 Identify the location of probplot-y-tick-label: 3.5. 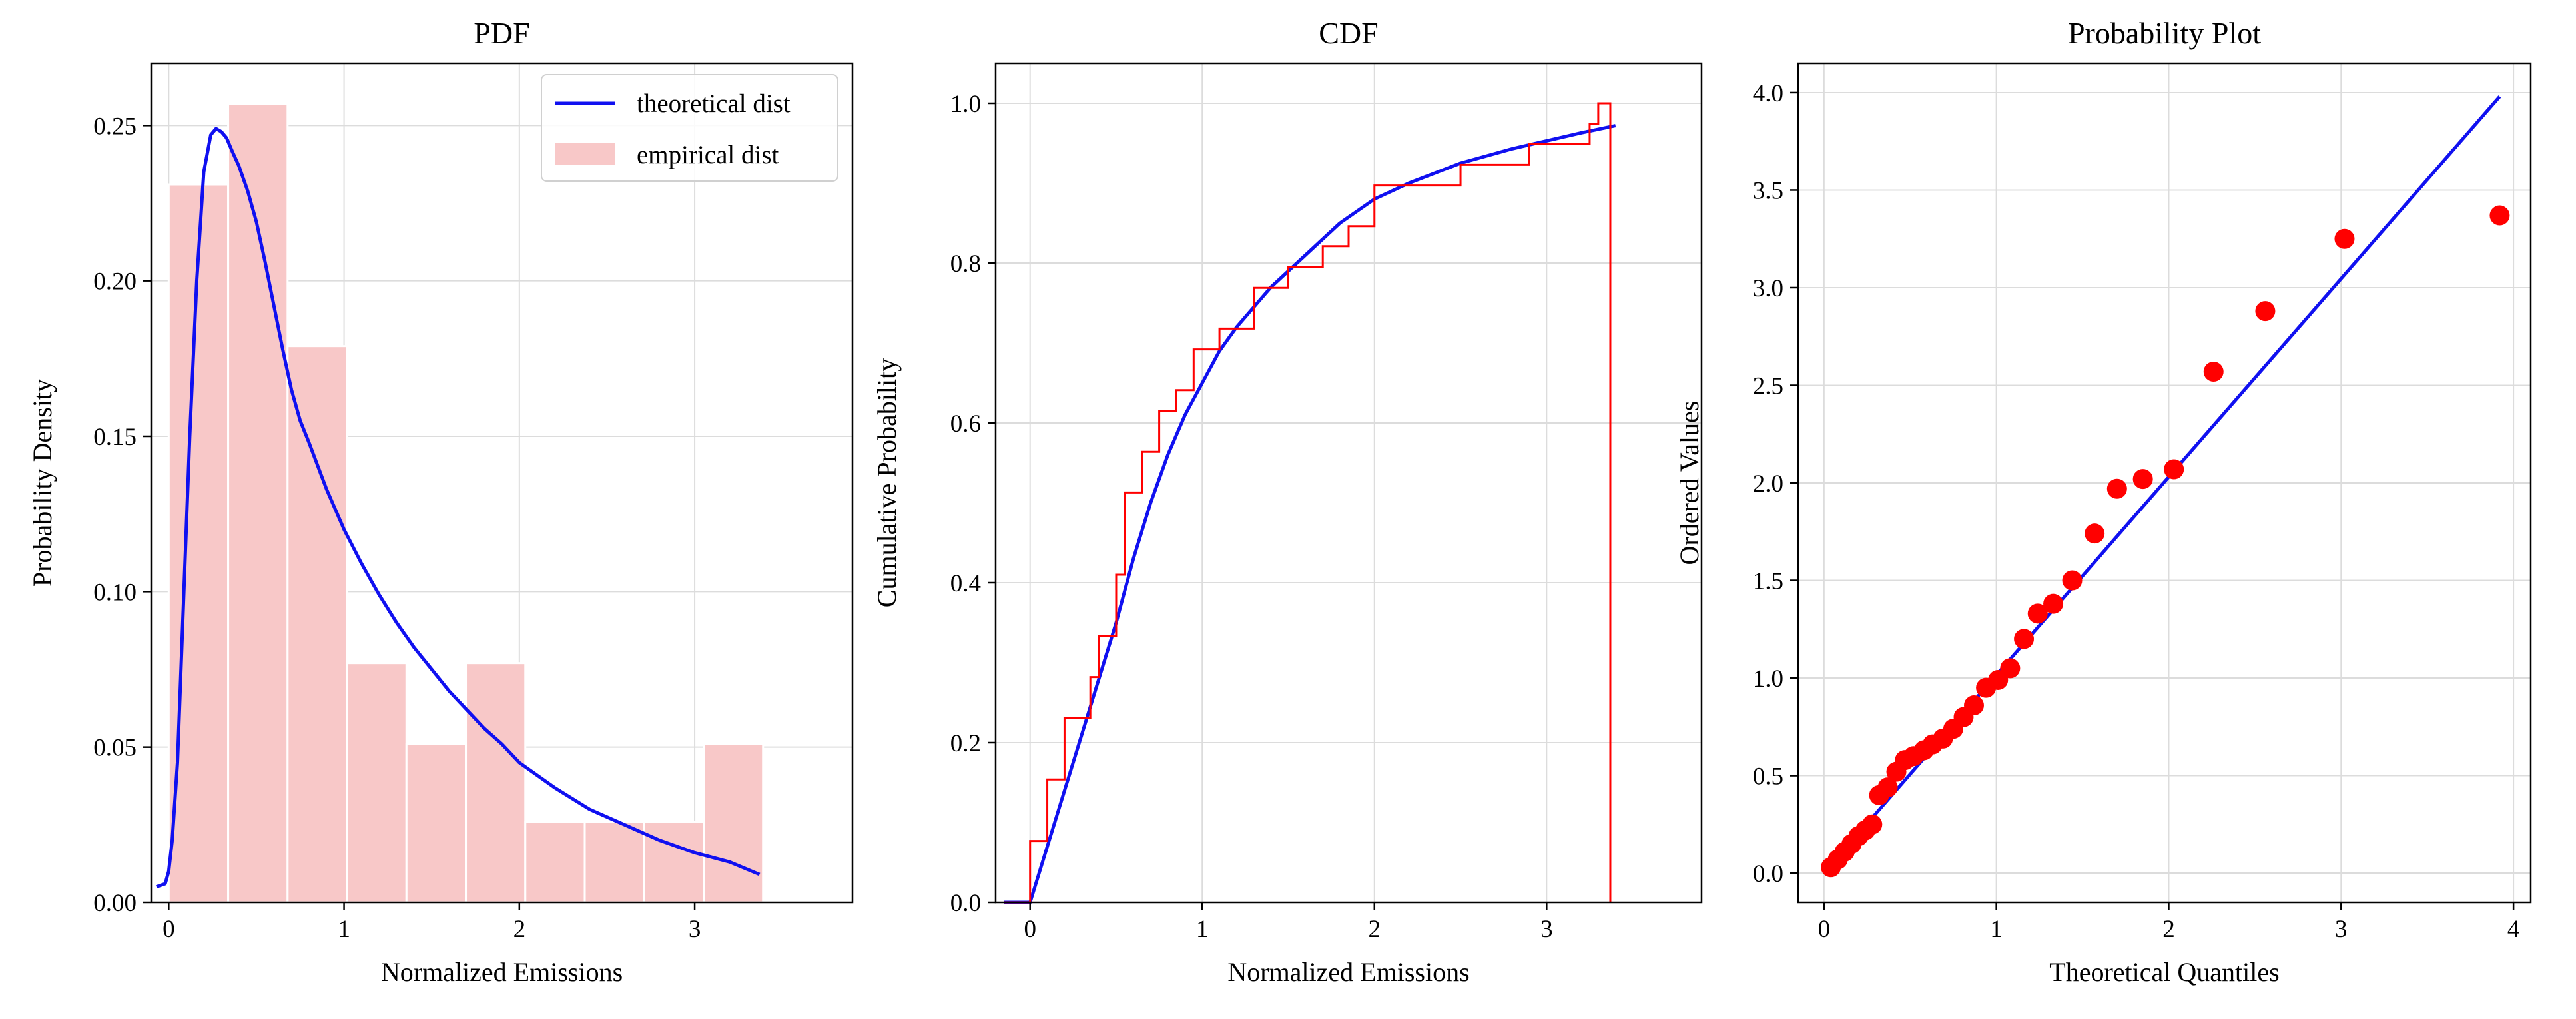
(1768, 190).